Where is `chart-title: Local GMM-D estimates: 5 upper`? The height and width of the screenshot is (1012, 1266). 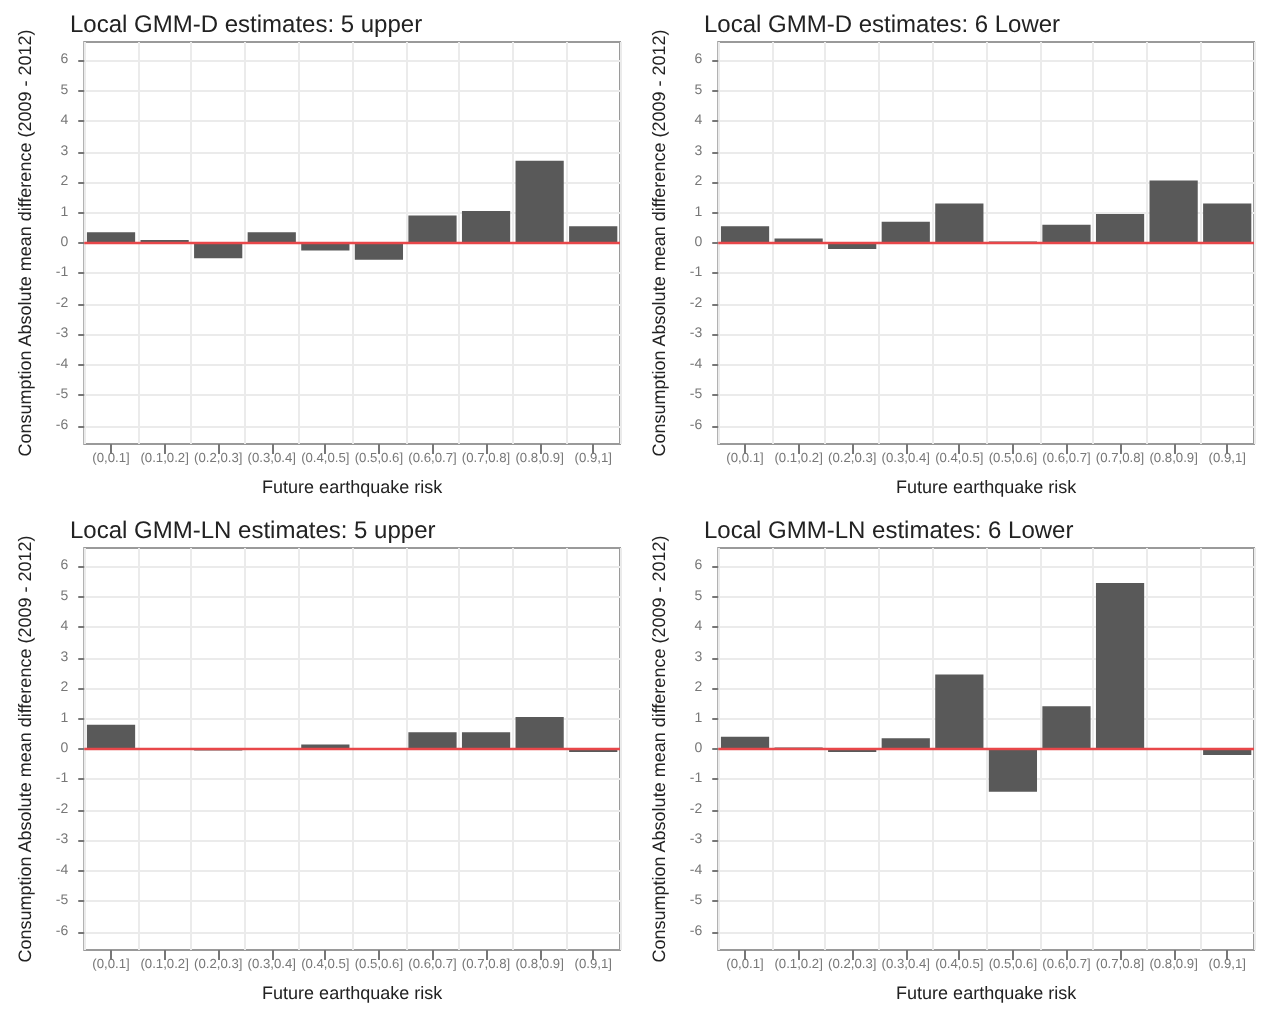 chart-title: Local GMM-D estimates: 5 upper is located at coordinates (246, 24).